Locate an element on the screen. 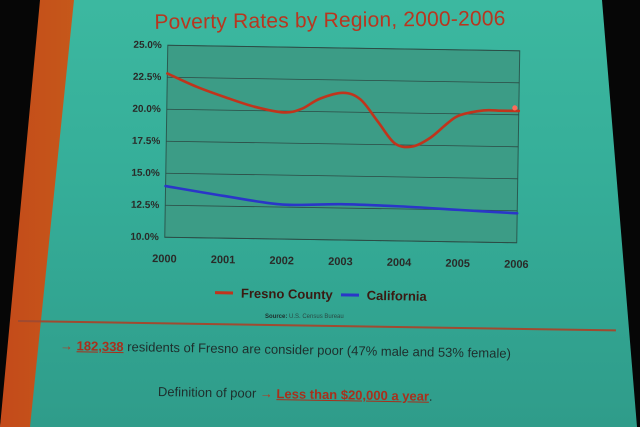 This screenshot has height=427, width=640. legend-label-fresno: Fresno County is located at coordinates (286, 294).